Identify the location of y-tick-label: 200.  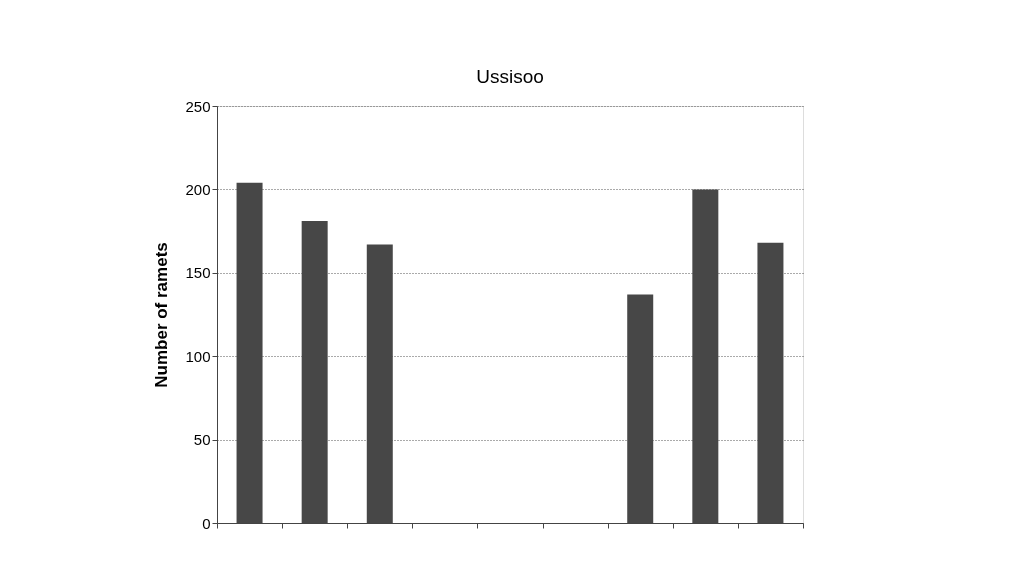
(198, 189).